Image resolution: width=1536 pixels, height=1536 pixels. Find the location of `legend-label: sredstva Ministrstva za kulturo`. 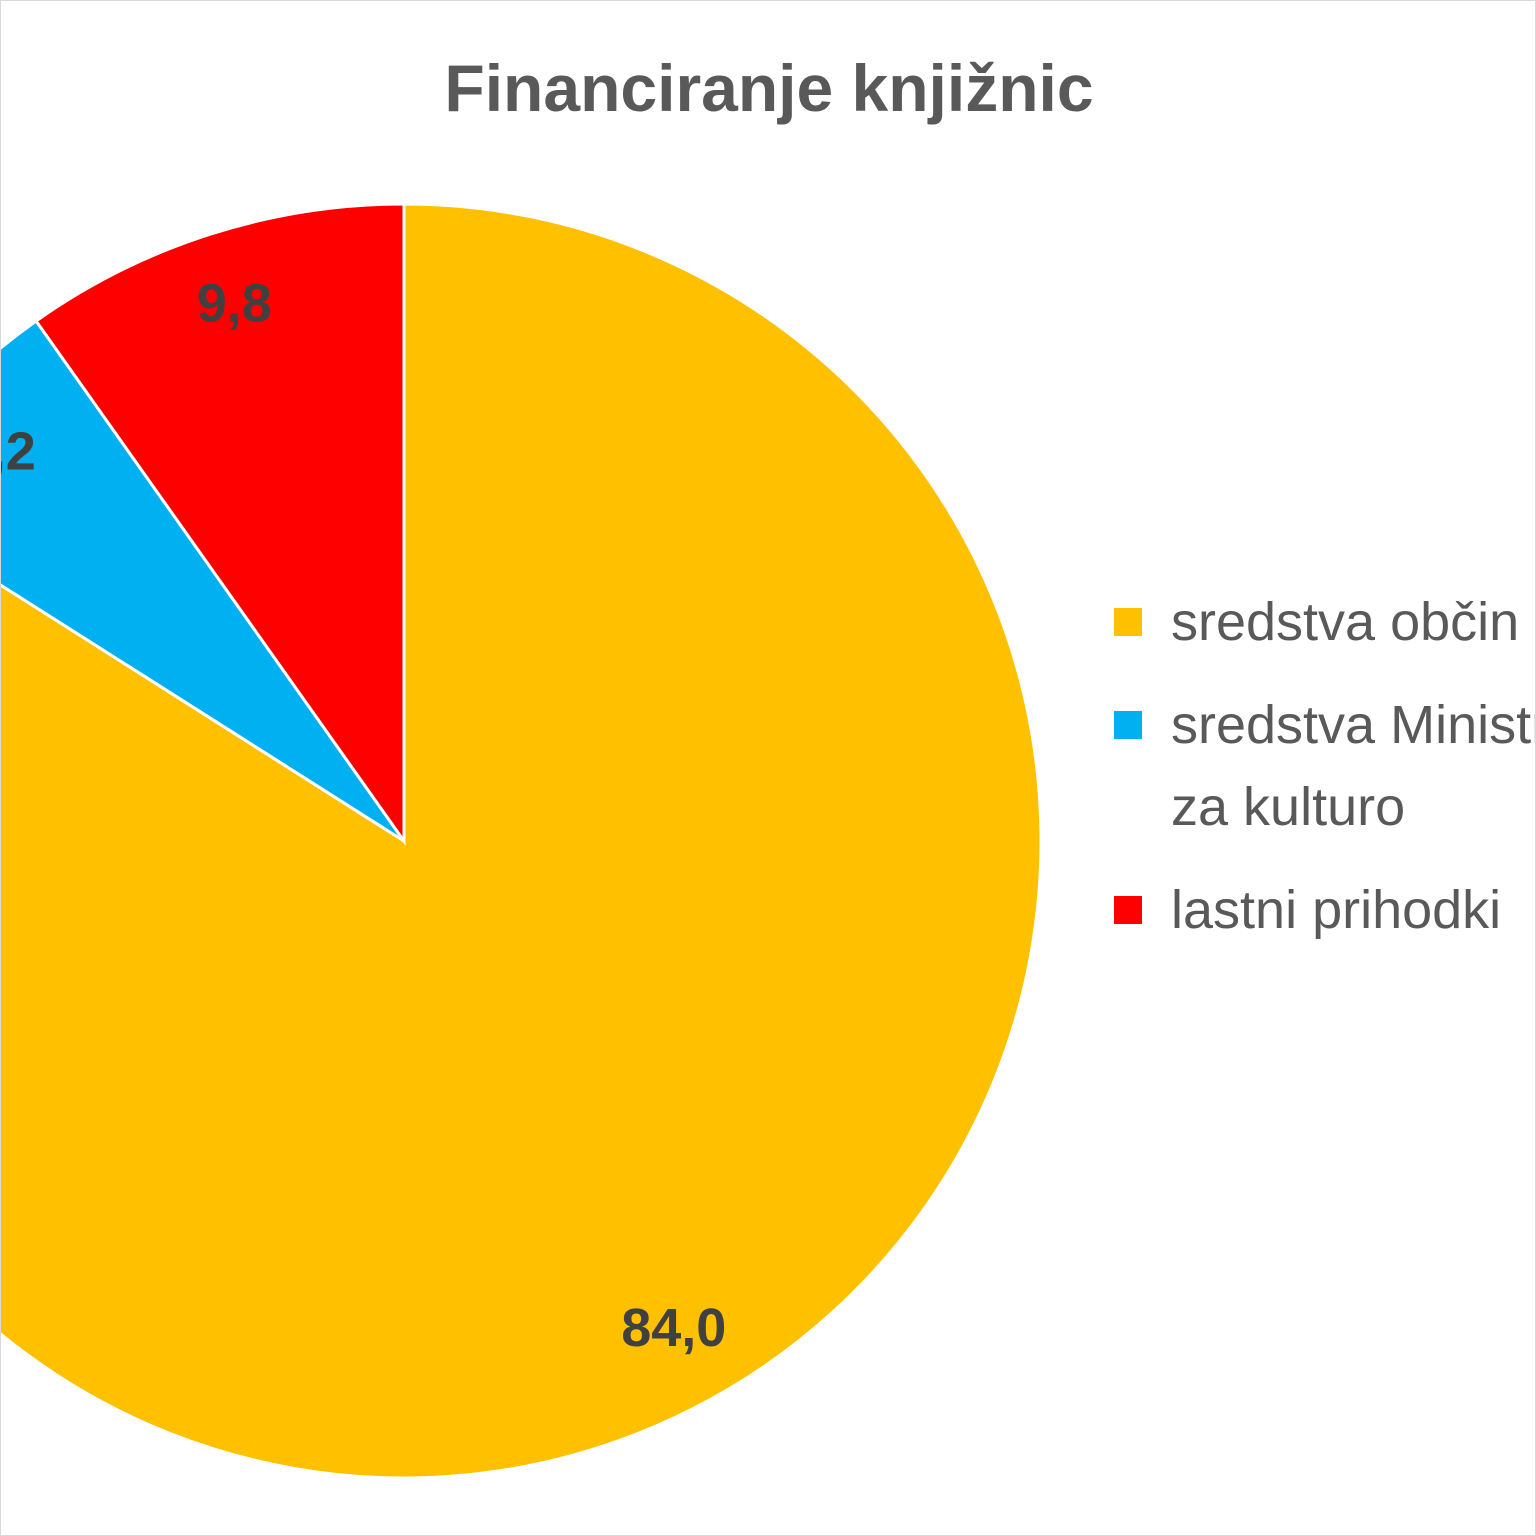

legend-label: sredstva Ministrstva za kulturo is located at coordinates (1353, 766).